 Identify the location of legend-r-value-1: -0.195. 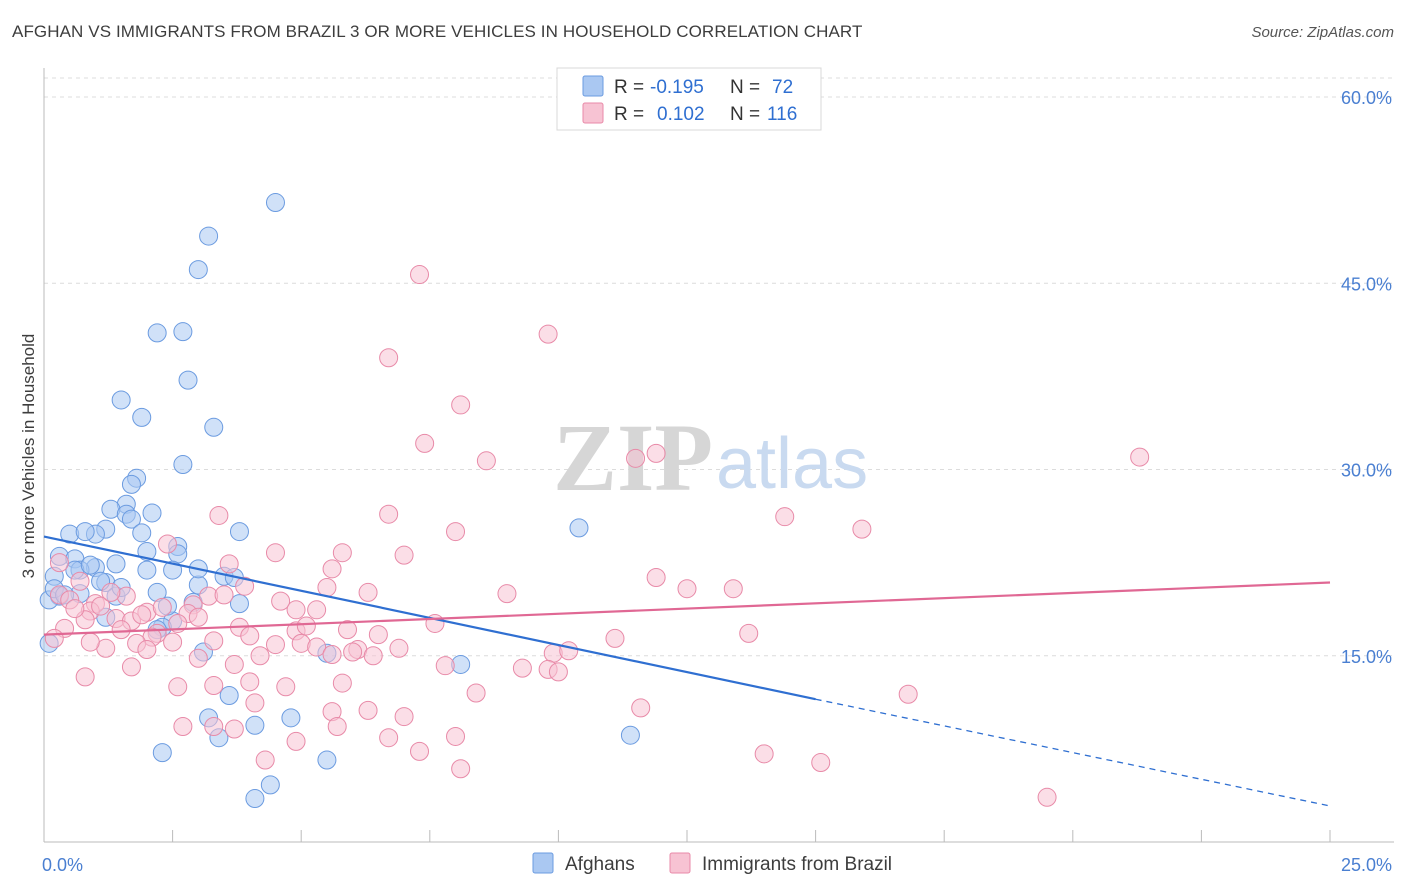
(677, 87).